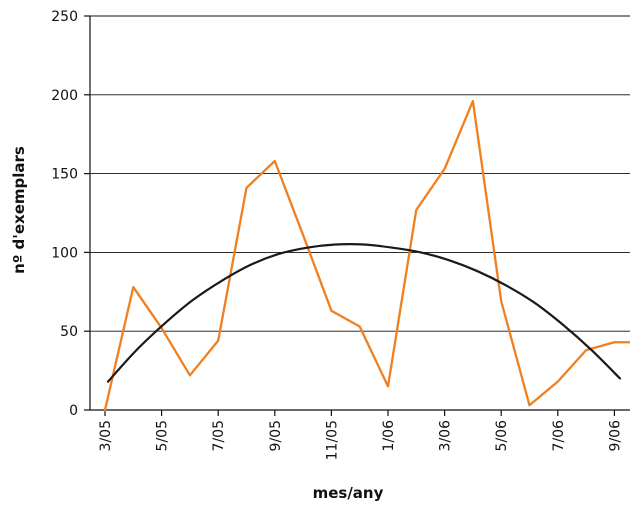 The width and height of the screenshot is (630, 507). Describe the element at coordinates (276, 435) in the screenshot. I see `x-tick-label: 9/05` at that location.